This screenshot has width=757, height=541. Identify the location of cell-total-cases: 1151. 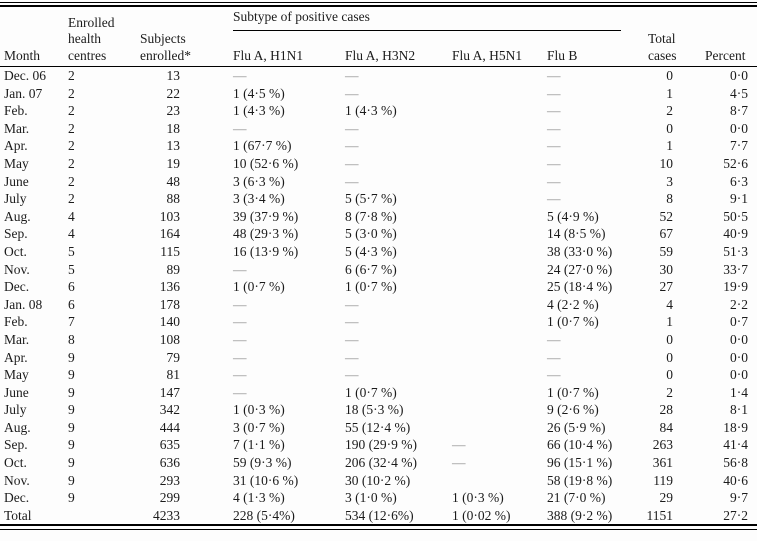
(660, 515).